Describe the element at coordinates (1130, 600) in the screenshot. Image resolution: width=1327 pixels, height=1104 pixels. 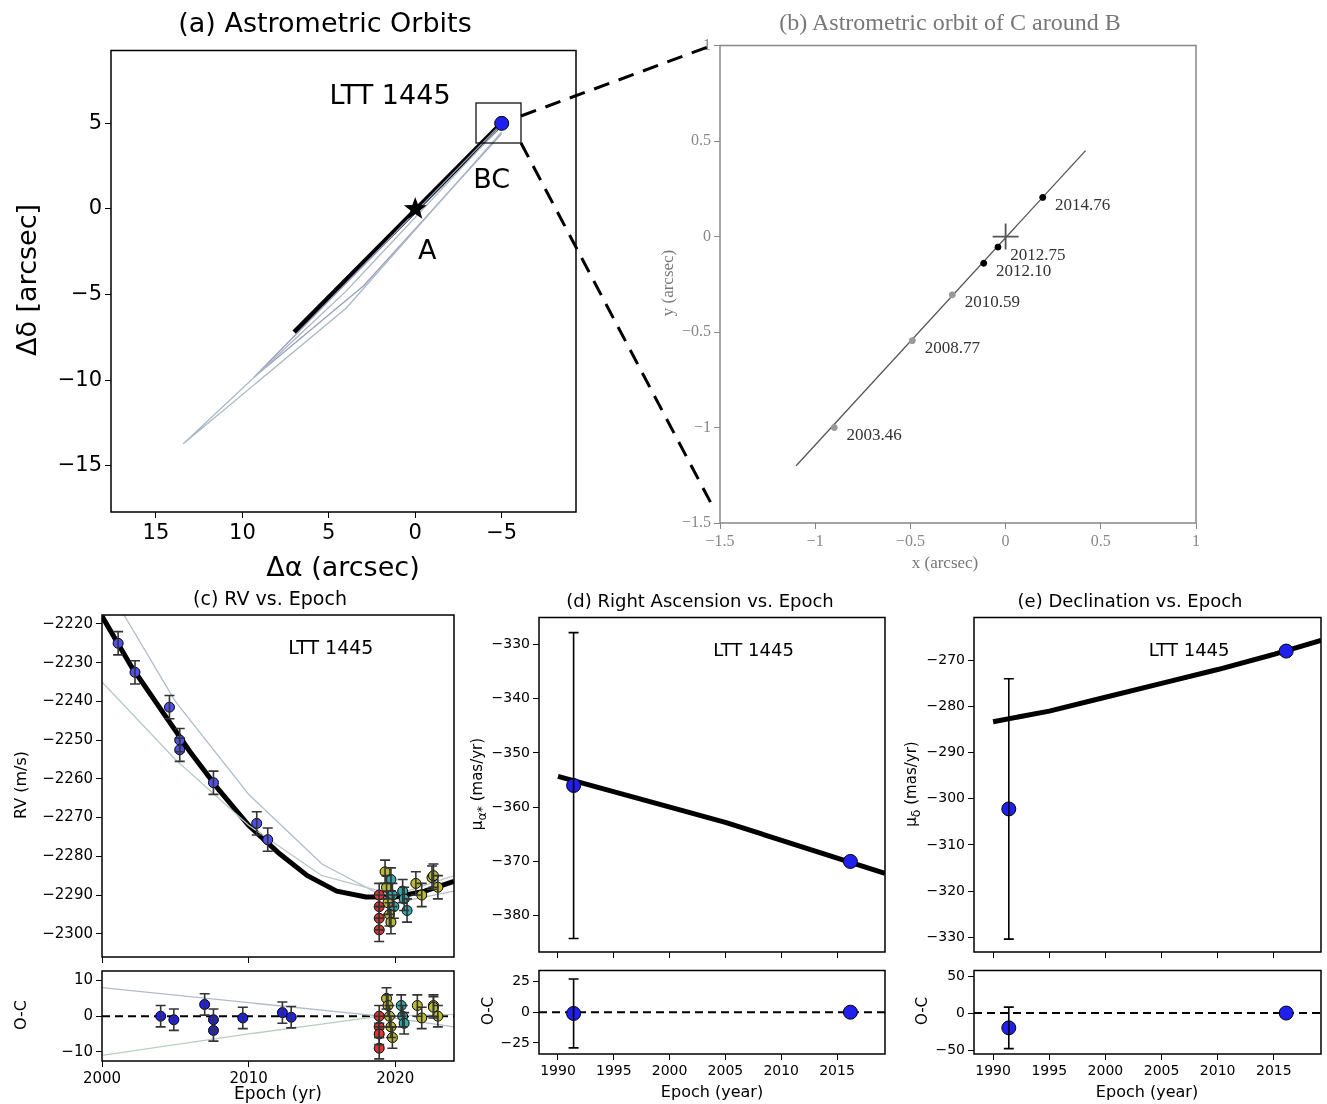
I see `chart-title: (e) Declination vs. Epoch` at that location.